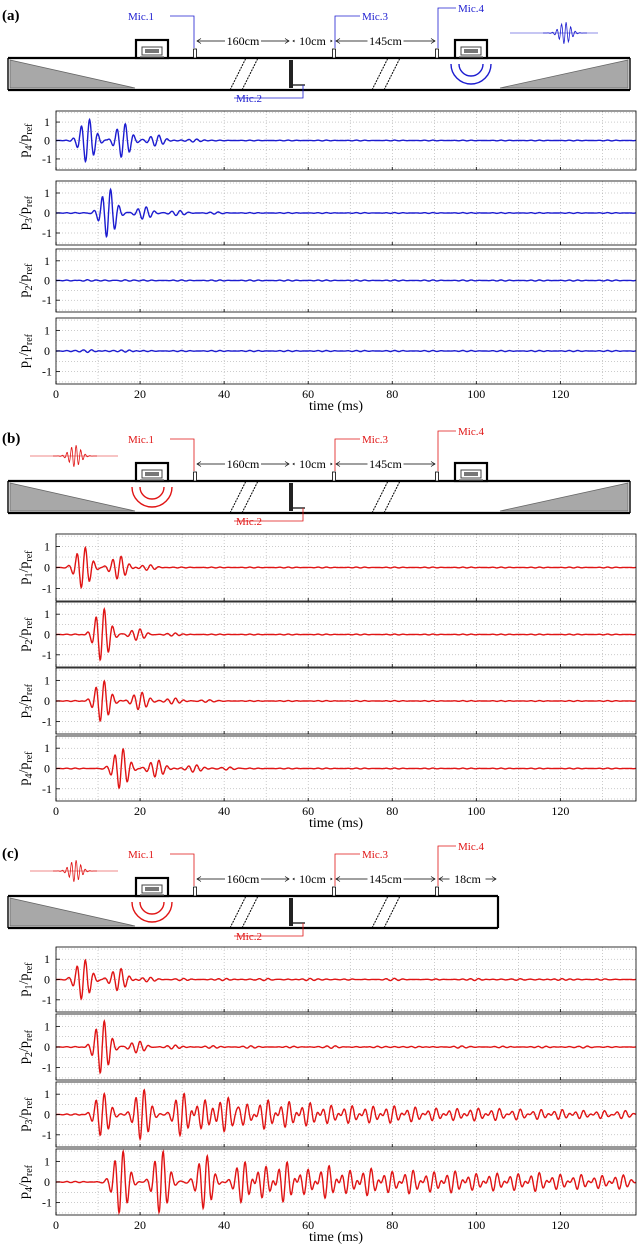 Image resolution: width=641 pixels, height=1249 pixels. Describe the element at coordinates (334, 891) in the screenshot. I see `mic-3-sensor` at that location.